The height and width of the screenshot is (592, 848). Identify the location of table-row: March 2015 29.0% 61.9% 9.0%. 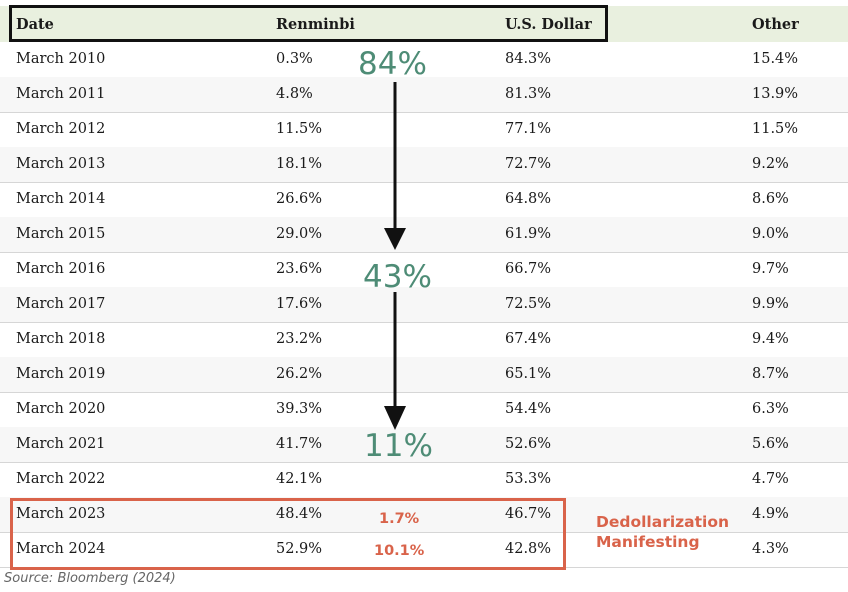
(424, 235).